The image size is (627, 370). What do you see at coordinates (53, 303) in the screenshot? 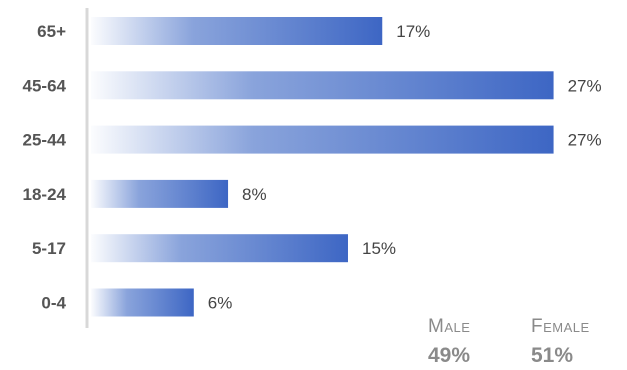
I see `category-label-0-4: 0-4` at bounding box center [53, 303].